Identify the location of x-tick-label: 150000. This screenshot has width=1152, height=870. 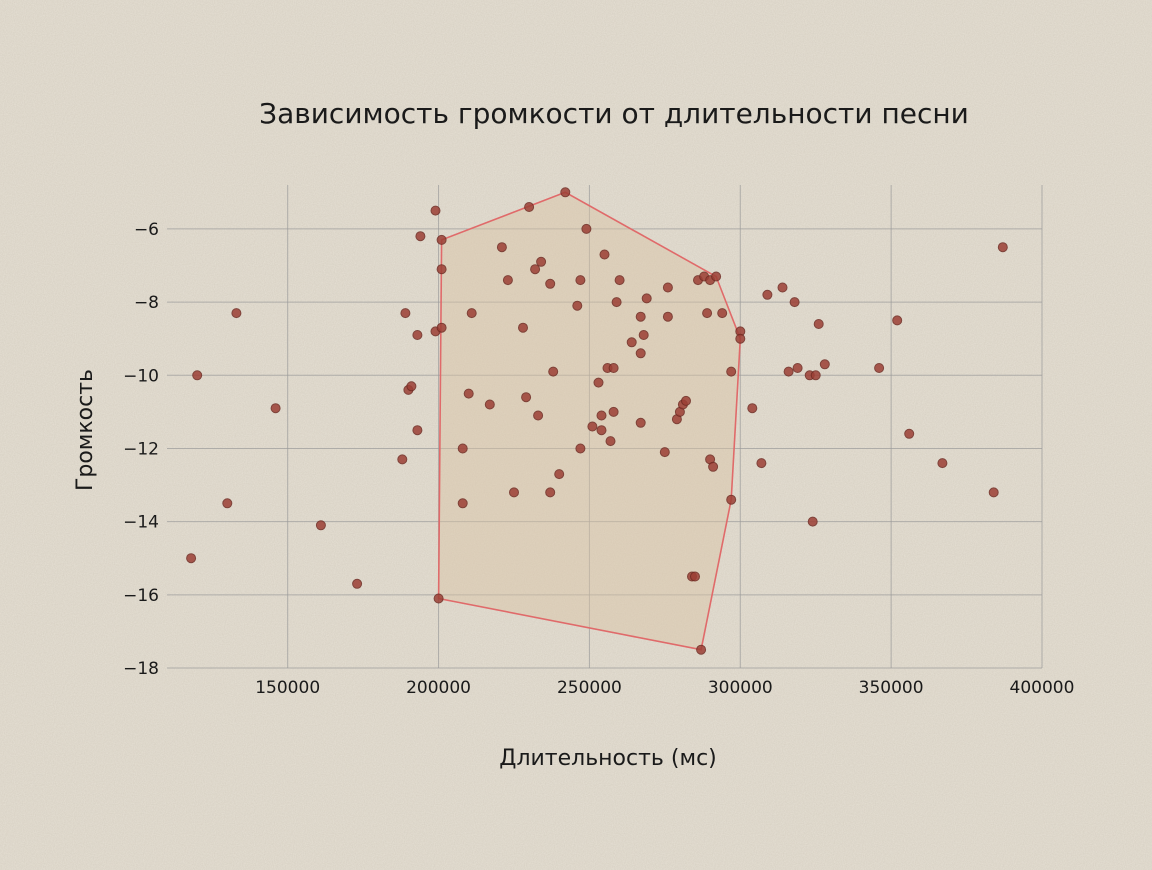
(287, 688).